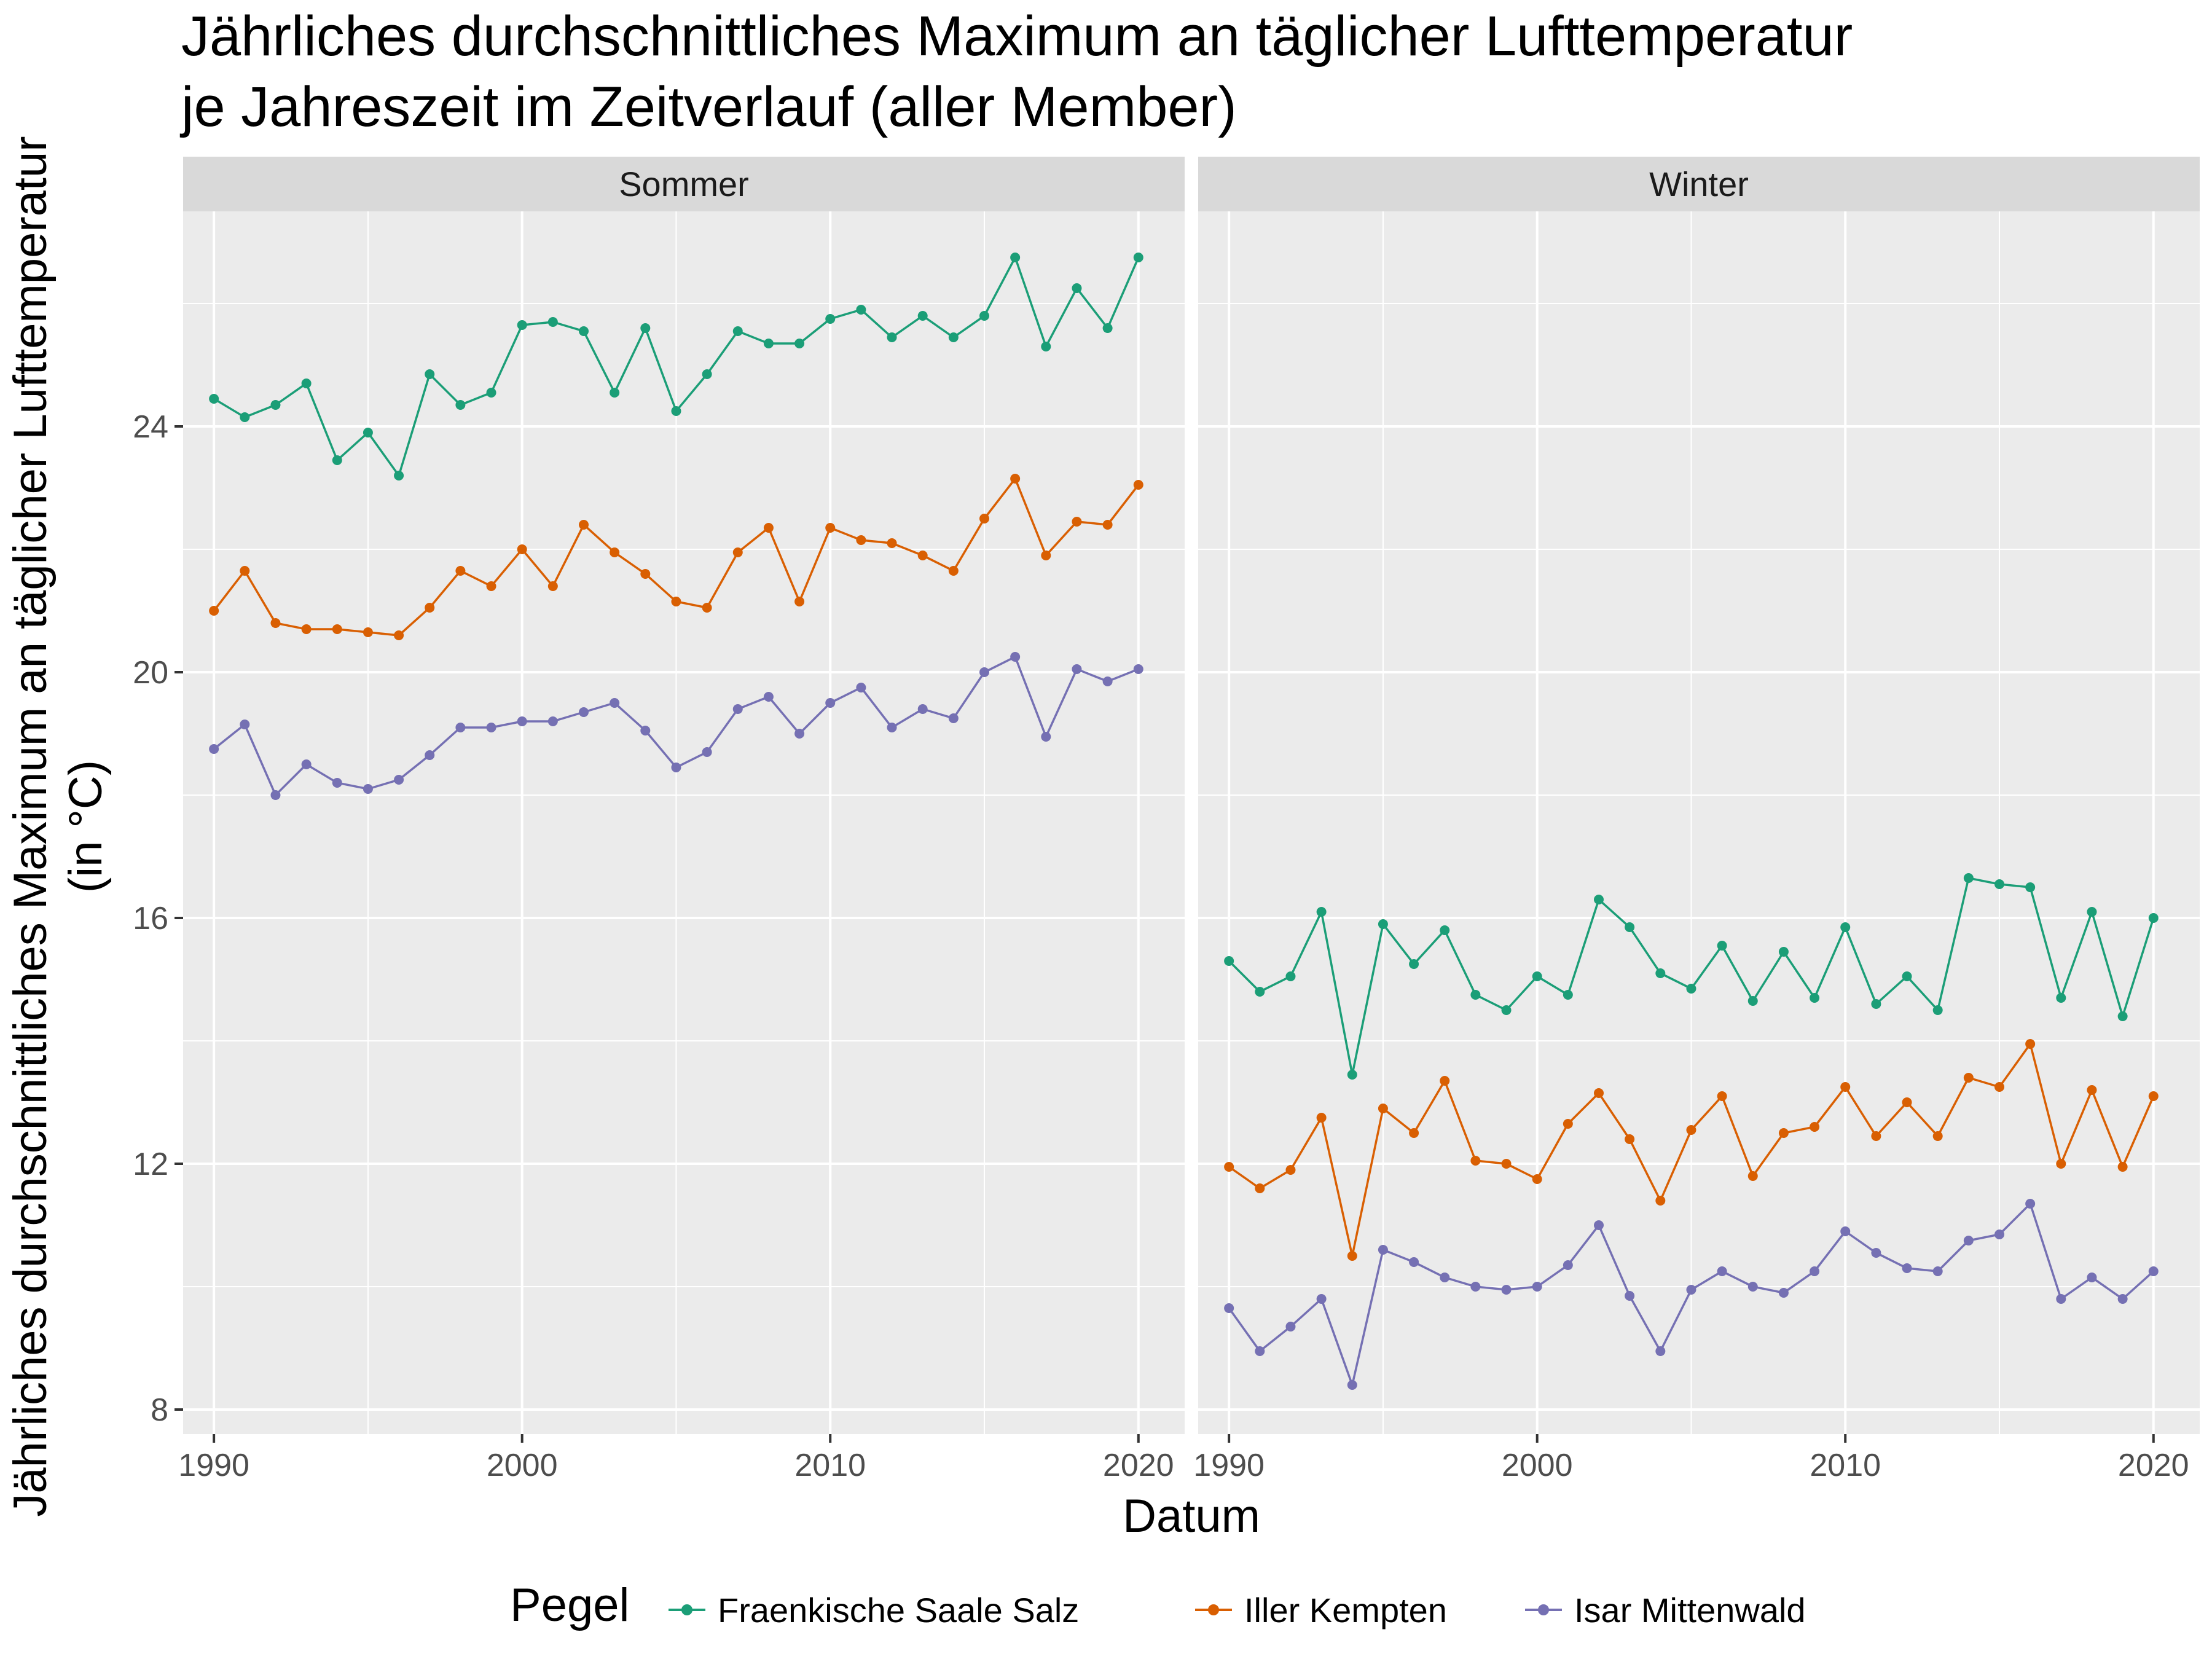  Describe the element at coordinates (150, 918) in the screenshot. I see `y-tick-label: 16` at that location.